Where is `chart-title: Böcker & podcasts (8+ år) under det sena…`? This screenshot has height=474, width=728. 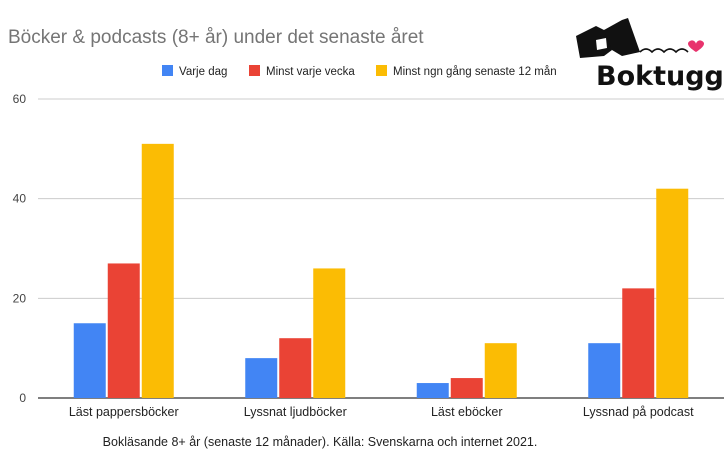
chart-title: Böcker & podcasts (8+ år) under det sena… is located at coordinates (216, 37).